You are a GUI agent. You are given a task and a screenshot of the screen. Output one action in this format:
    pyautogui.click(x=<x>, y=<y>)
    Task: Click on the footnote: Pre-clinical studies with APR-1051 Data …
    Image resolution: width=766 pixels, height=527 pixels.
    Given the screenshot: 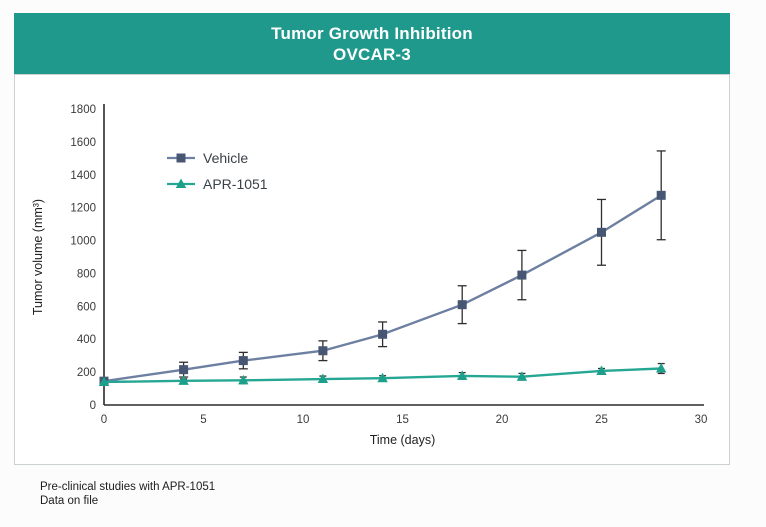 What is the action you would take?
    pyautogui.click(x=127, y=494)
    